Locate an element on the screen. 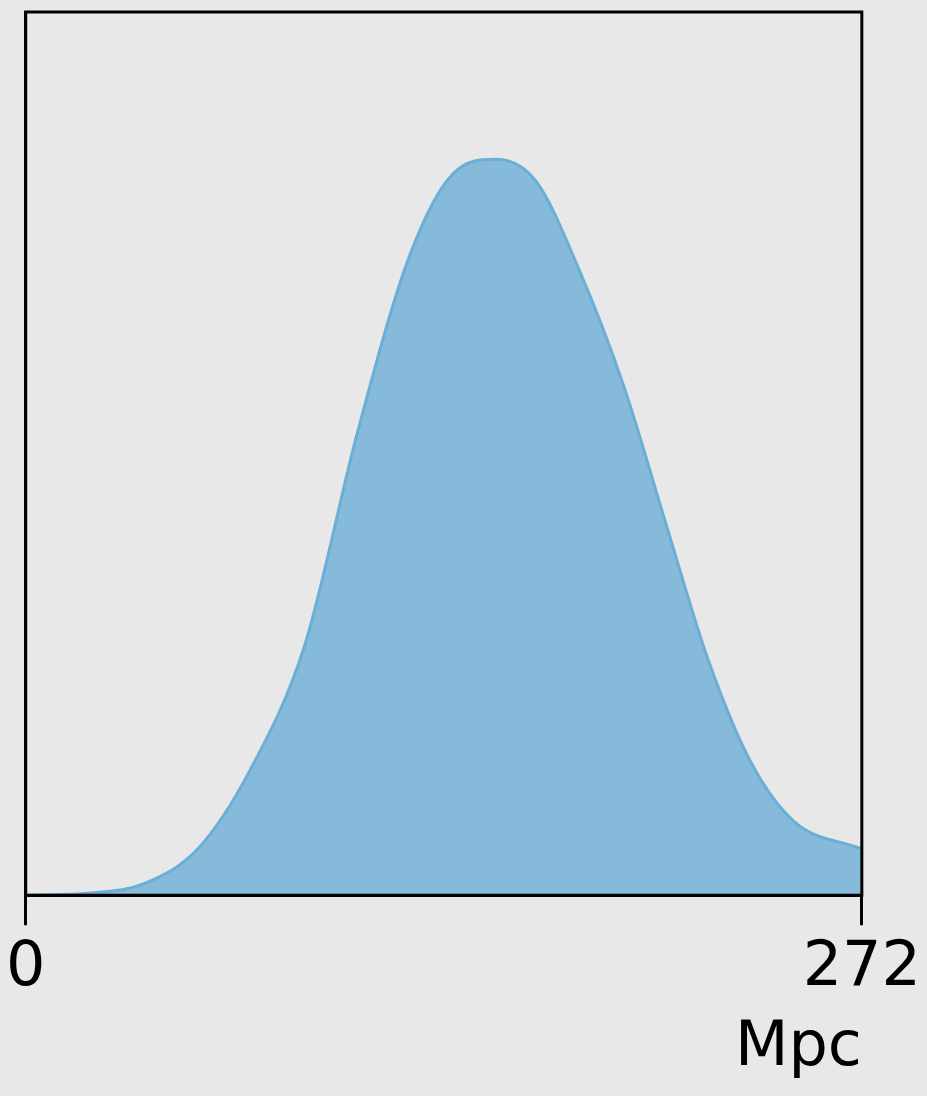 The height and width of the screenshot is (1096, 927). x-tick-label: 0 is located at coordinates (26, 963).